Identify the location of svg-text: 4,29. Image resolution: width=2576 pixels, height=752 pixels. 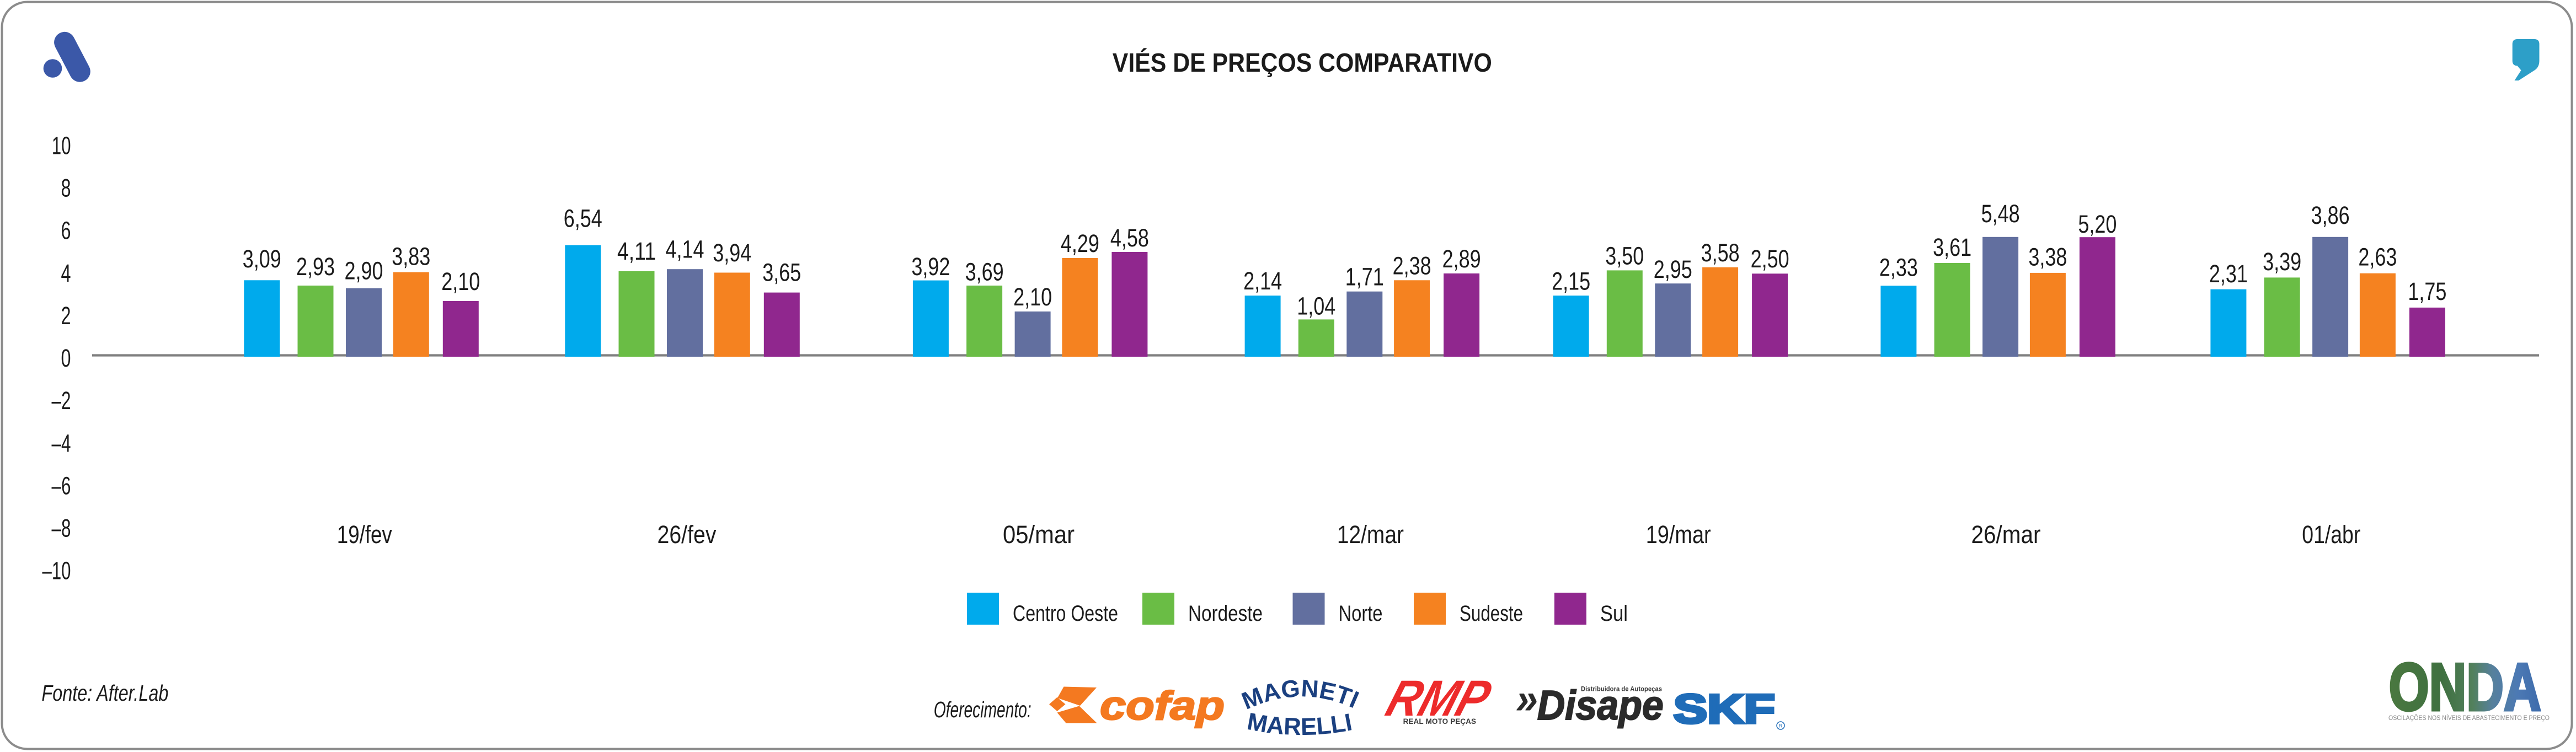
(1080, 243).